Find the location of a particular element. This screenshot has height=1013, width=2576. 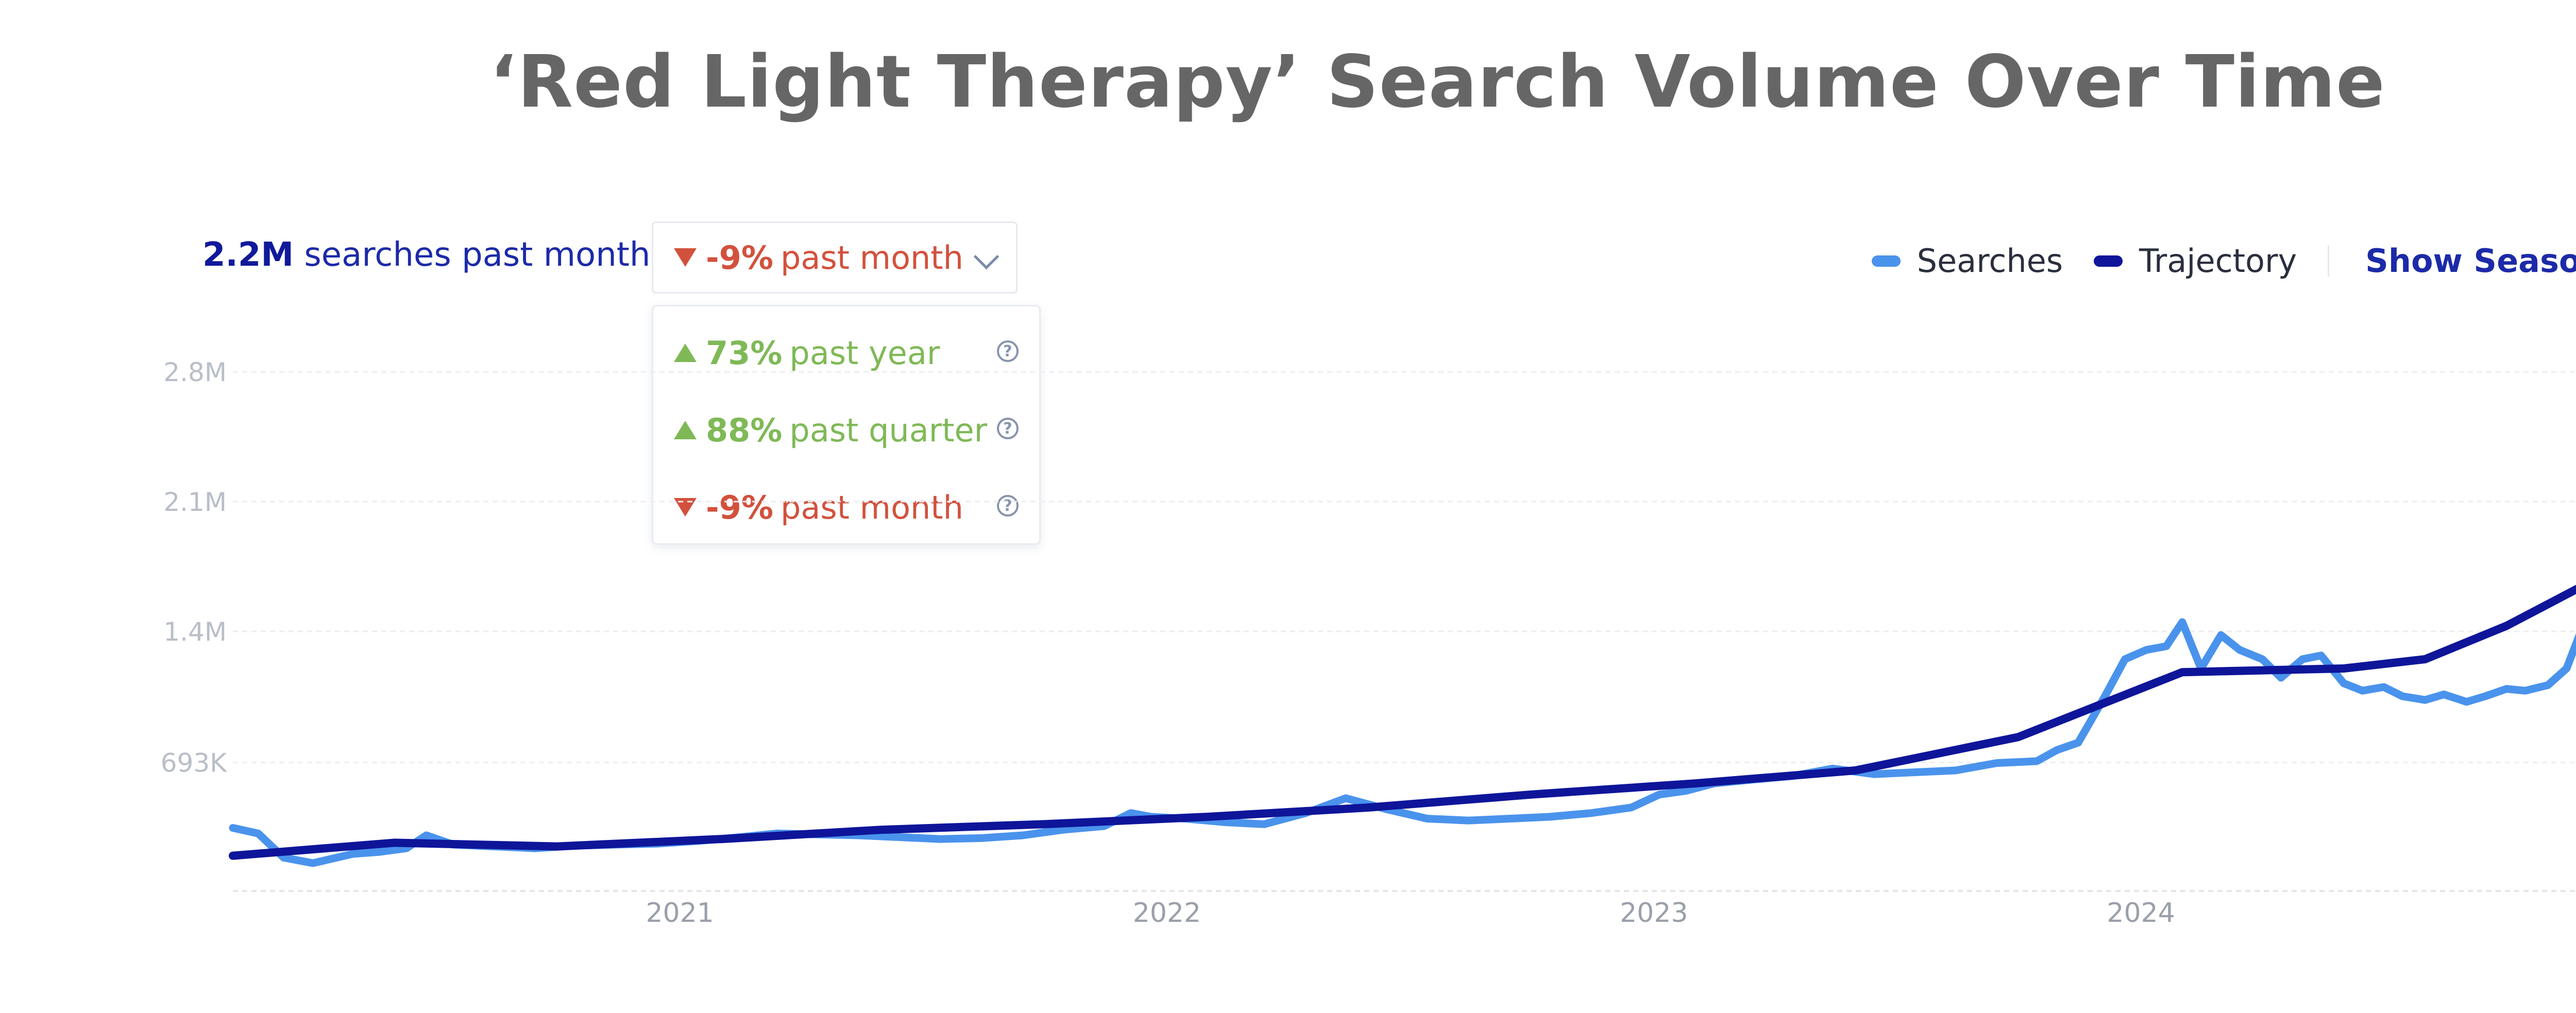

growth-row-past-quarter: 88% past quarter ? is located at coordinates (846, 430).